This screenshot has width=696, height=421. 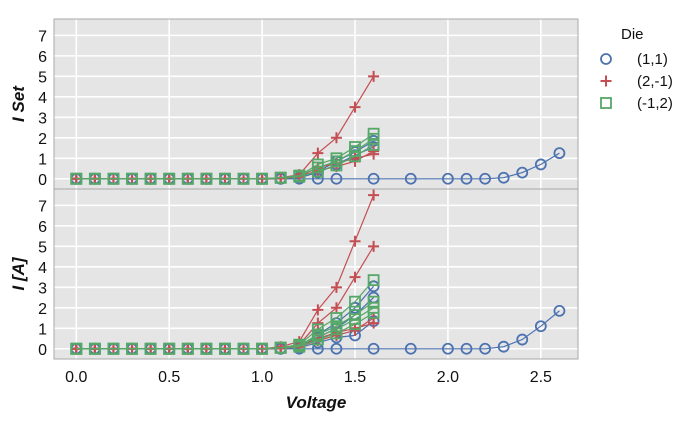 I want to click on y-axis-label: I [A], so click(x=18, y=273).